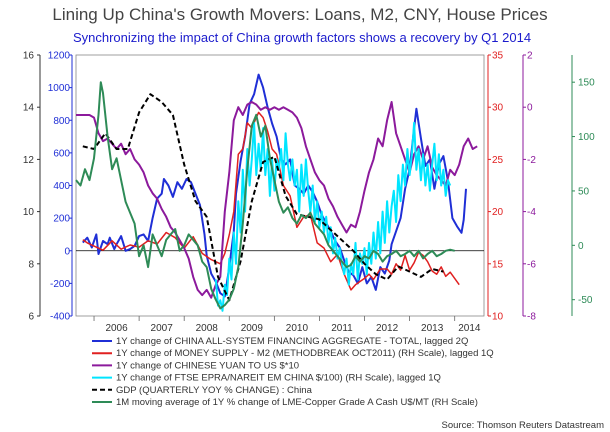 The image size is (610, 432). Describe the element at coordinates (531, 317) in the screenshot. I see `cny-right-tick-label: -8` at that location.